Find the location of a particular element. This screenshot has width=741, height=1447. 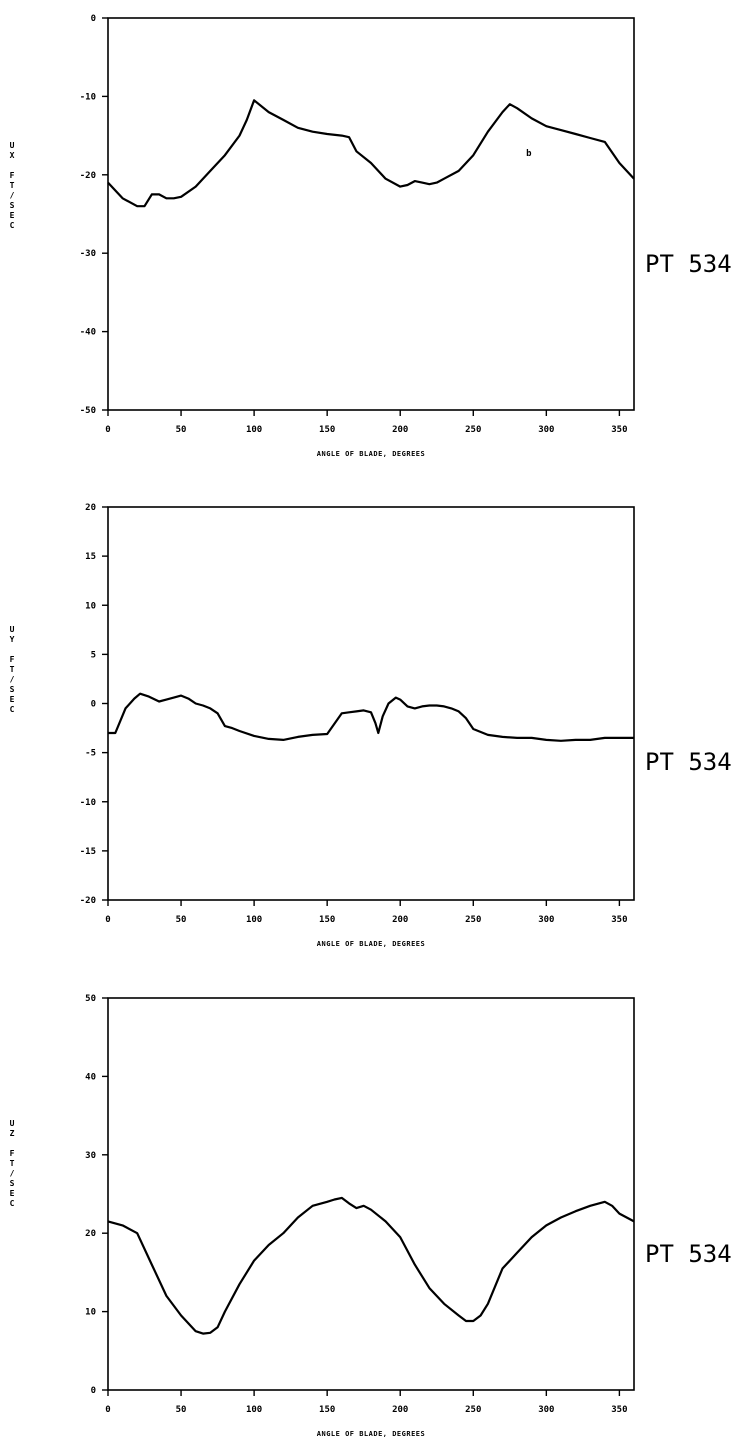

y-tick-label: -30 is located at coordinates (88, 254).